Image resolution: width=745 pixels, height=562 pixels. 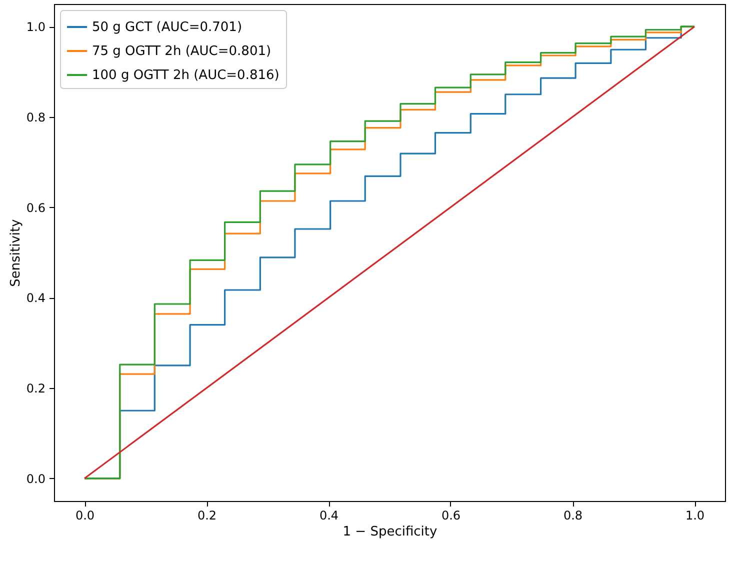 What do you see at coordinates (186, 75) in the screenshot?
I see `legend-label: 100 g OGTT 2h (AUC=0.816)` at bounding box center [186, 75].